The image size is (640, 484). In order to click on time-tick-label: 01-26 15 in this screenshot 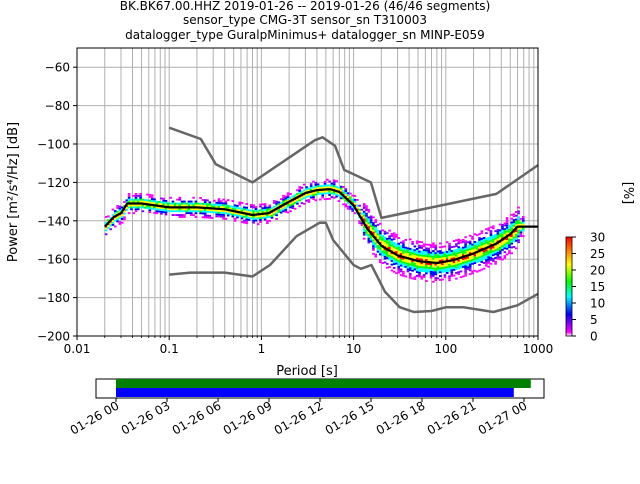, I will do `click(350, 417)`.